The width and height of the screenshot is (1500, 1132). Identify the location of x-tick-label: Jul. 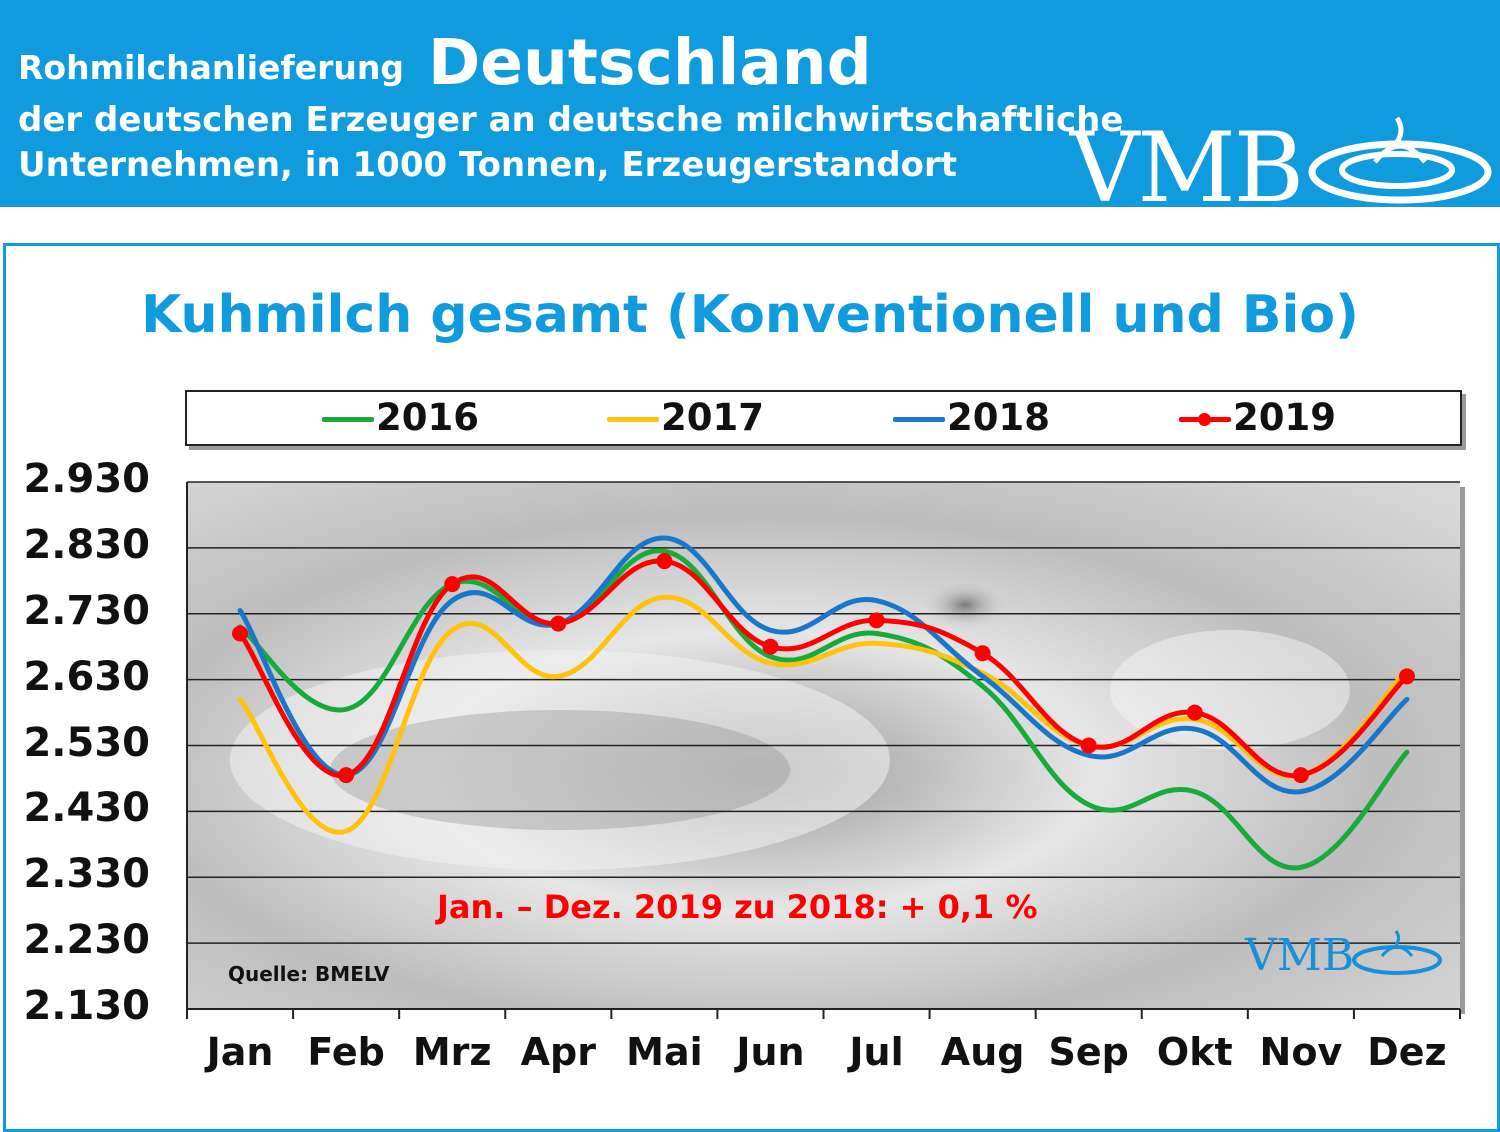
(876, 1052).